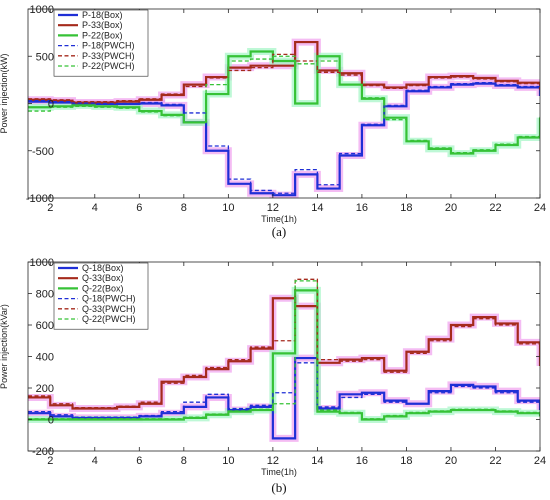  I want to click on y-tick-label: 800, so click(45, 295).